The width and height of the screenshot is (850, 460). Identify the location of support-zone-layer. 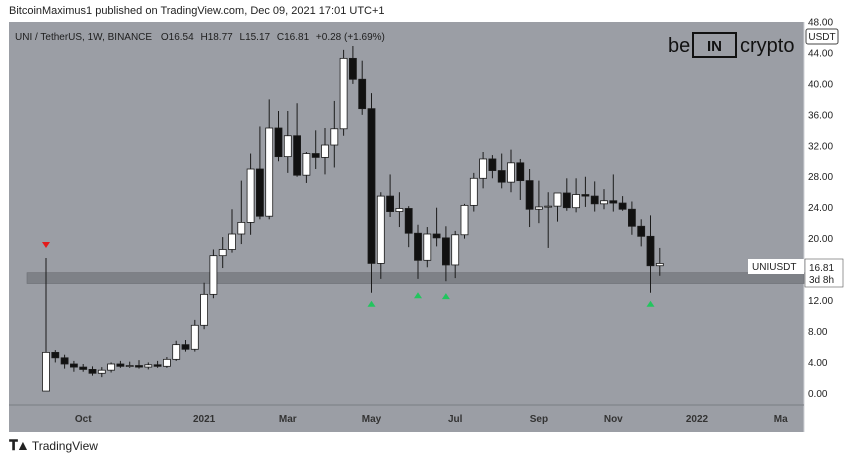
(415, 278).